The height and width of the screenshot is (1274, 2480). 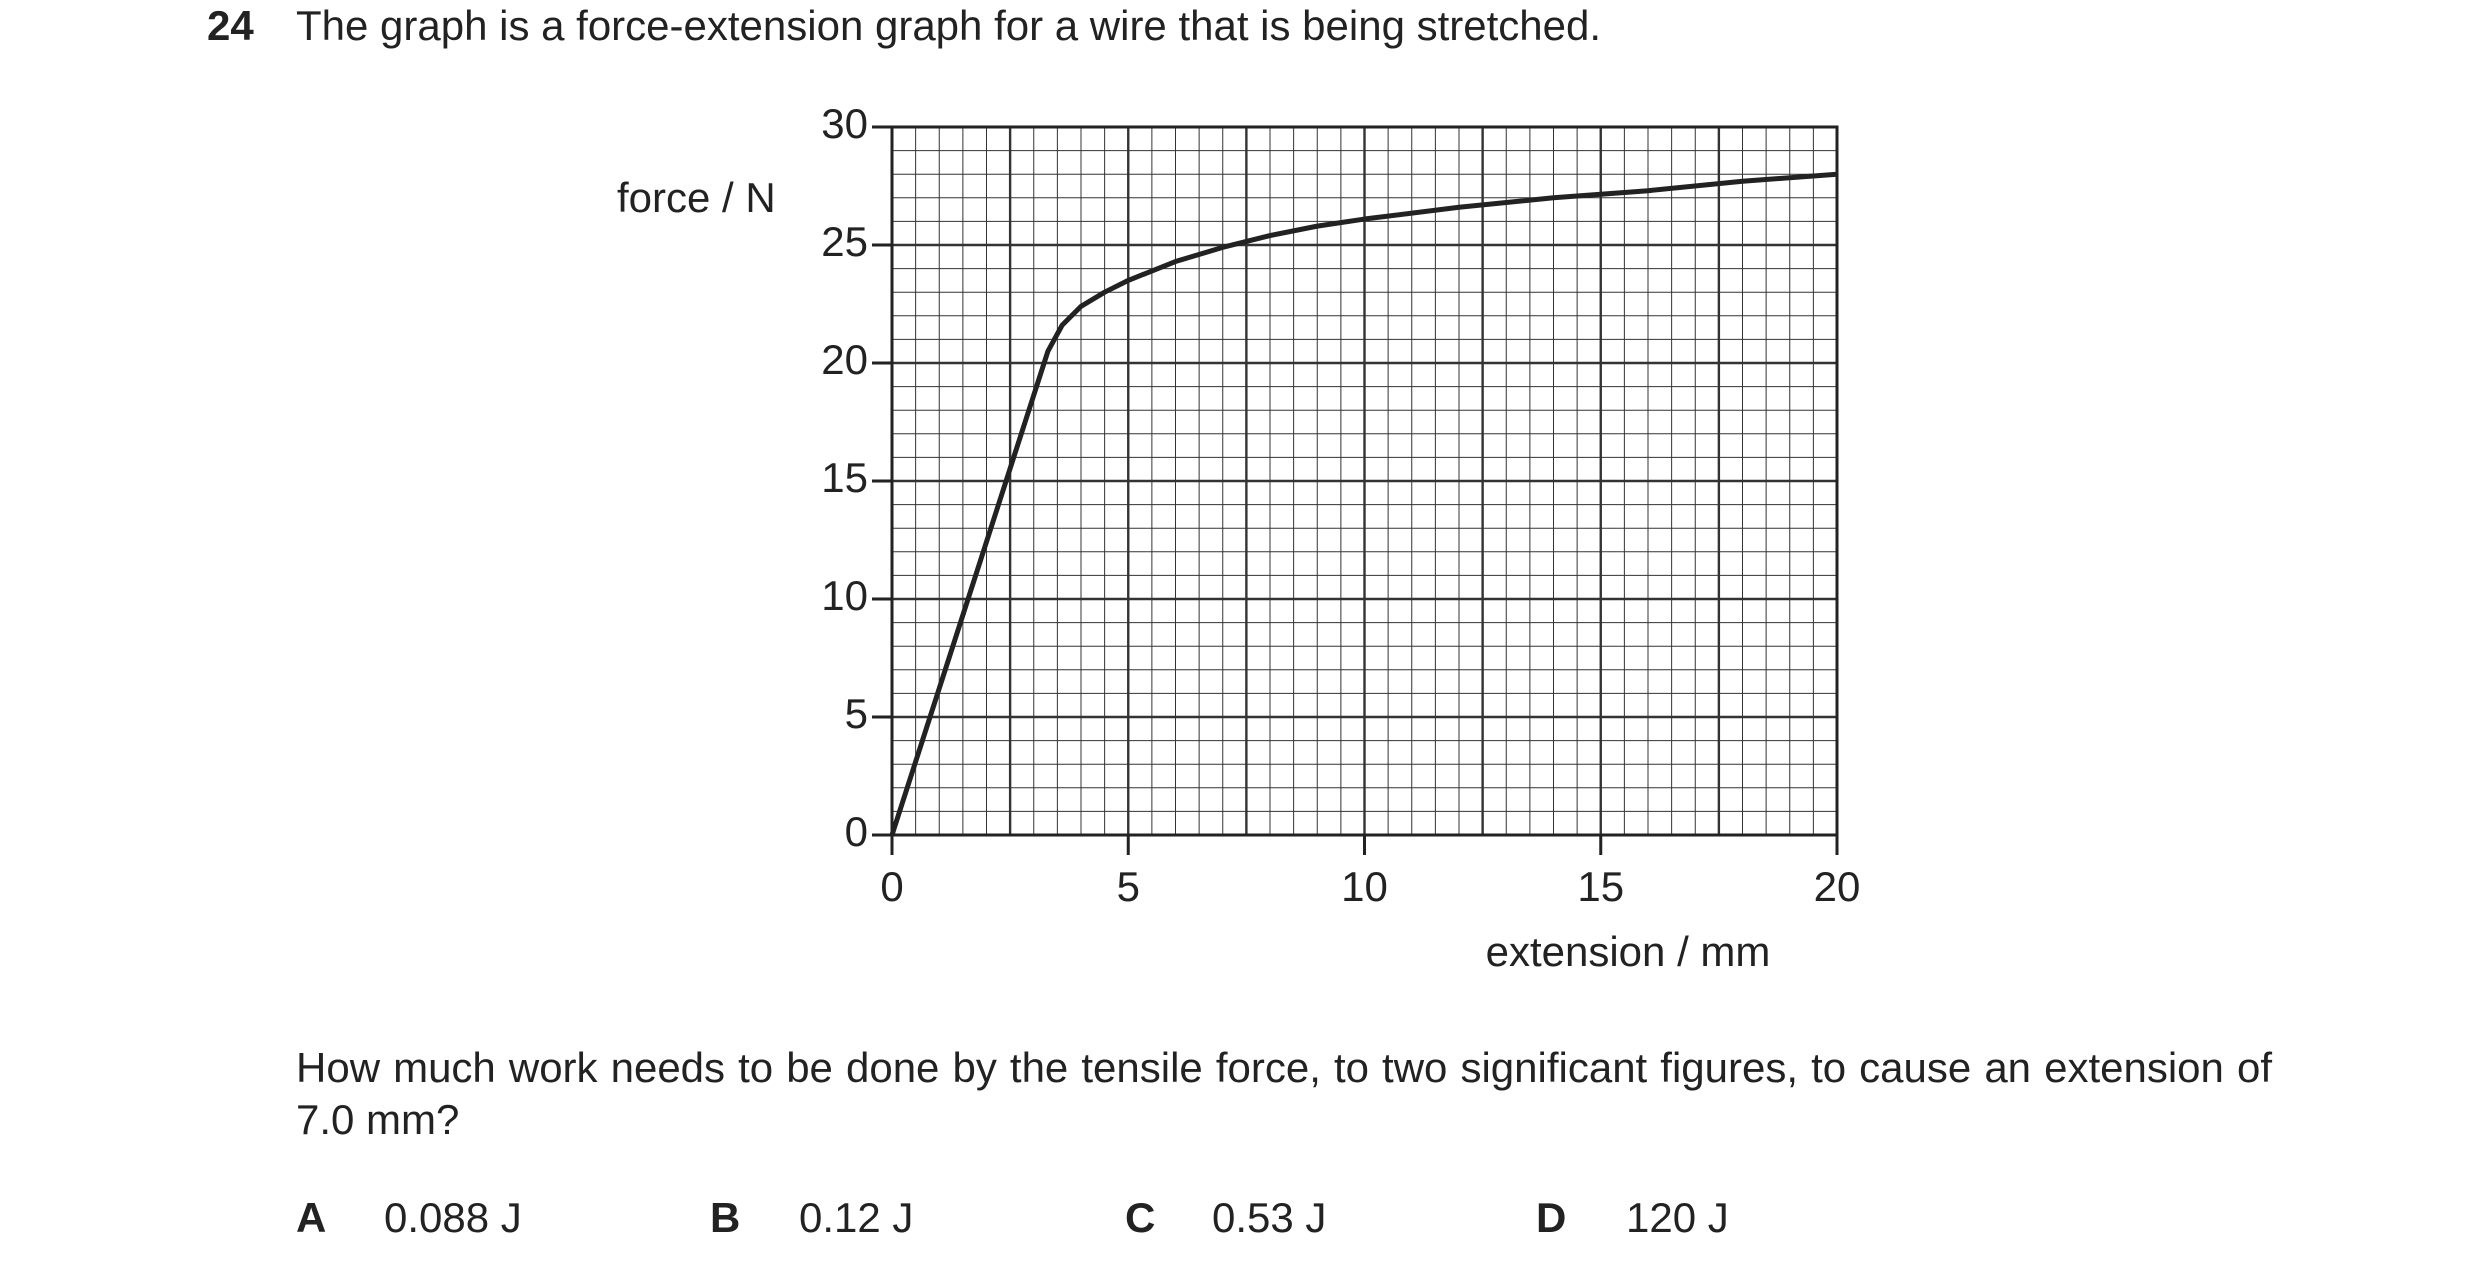 What do you see at coordinates (1140, 1217) in the screenshot?
I see `option-letter: C` at bounding box center [1140, 1217].